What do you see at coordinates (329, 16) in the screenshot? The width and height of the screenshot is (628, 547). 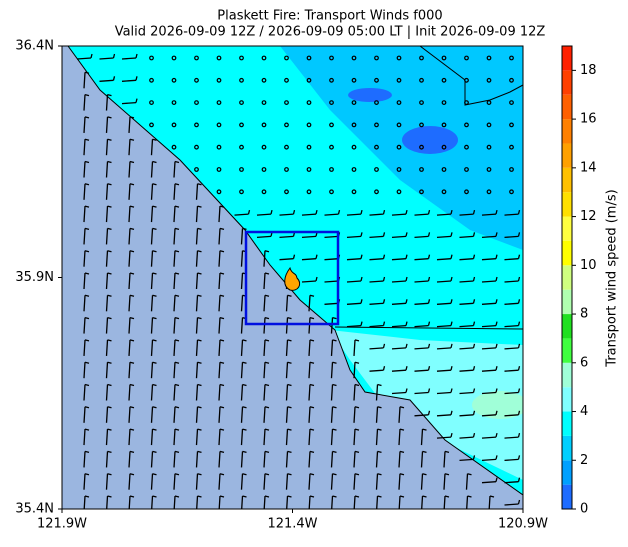 I see `title: Plaskett Fire: Transport Winds f000` at bounding box center [329, 16].